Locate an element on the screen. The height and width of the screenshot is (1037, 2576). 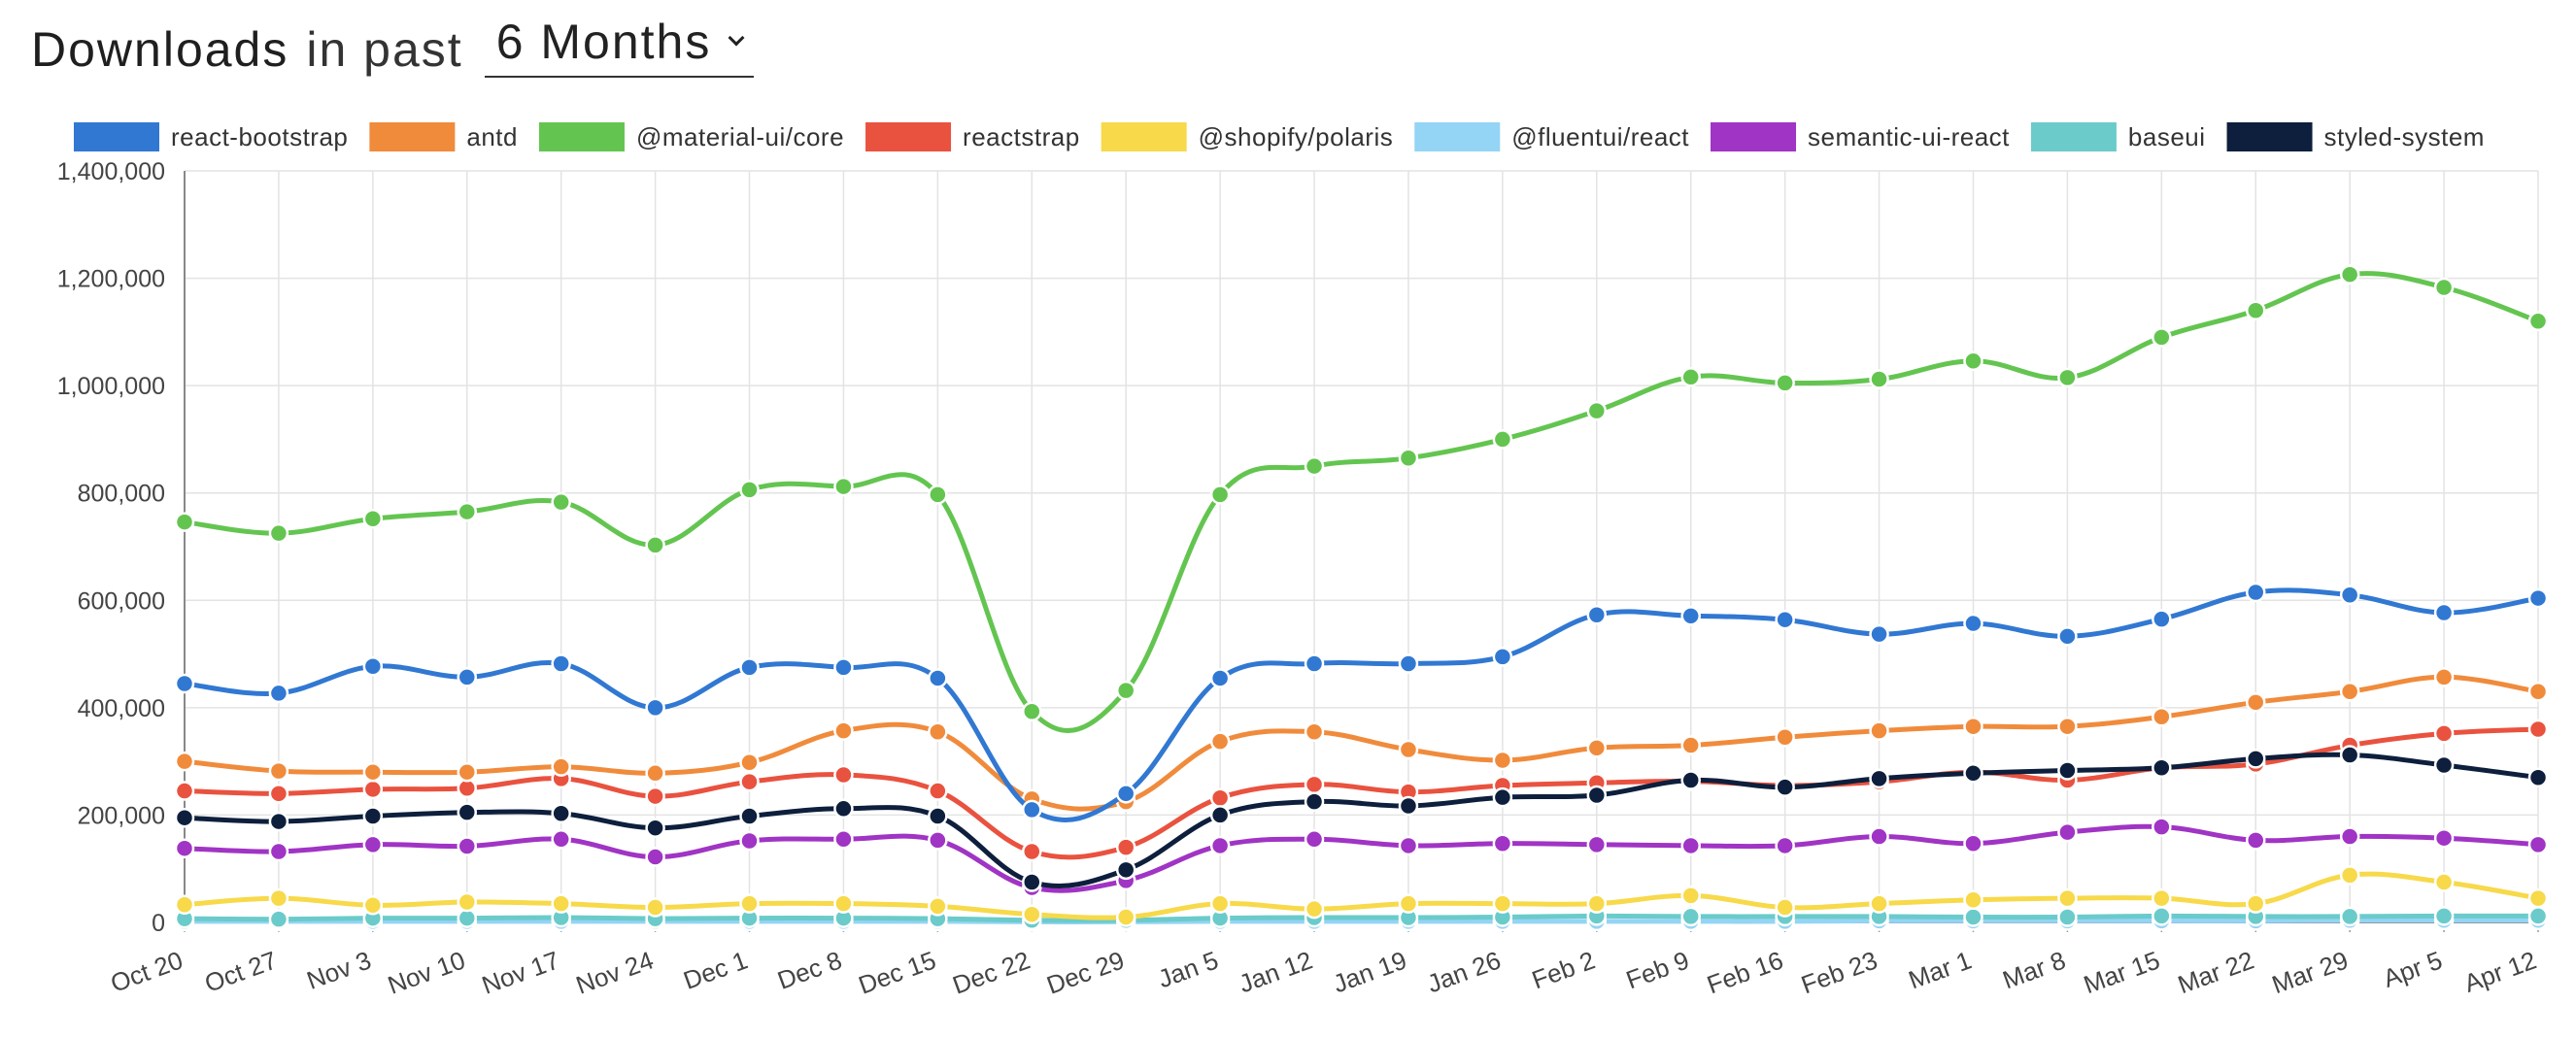
legend-item: baseui is located at coordinates (2118, 136).